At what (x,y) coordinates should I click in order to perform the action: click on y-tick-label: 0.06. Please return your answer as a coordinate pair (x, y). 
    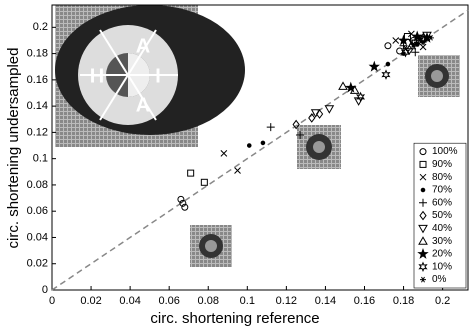
    Looking at the image, I should click on (37, 211).